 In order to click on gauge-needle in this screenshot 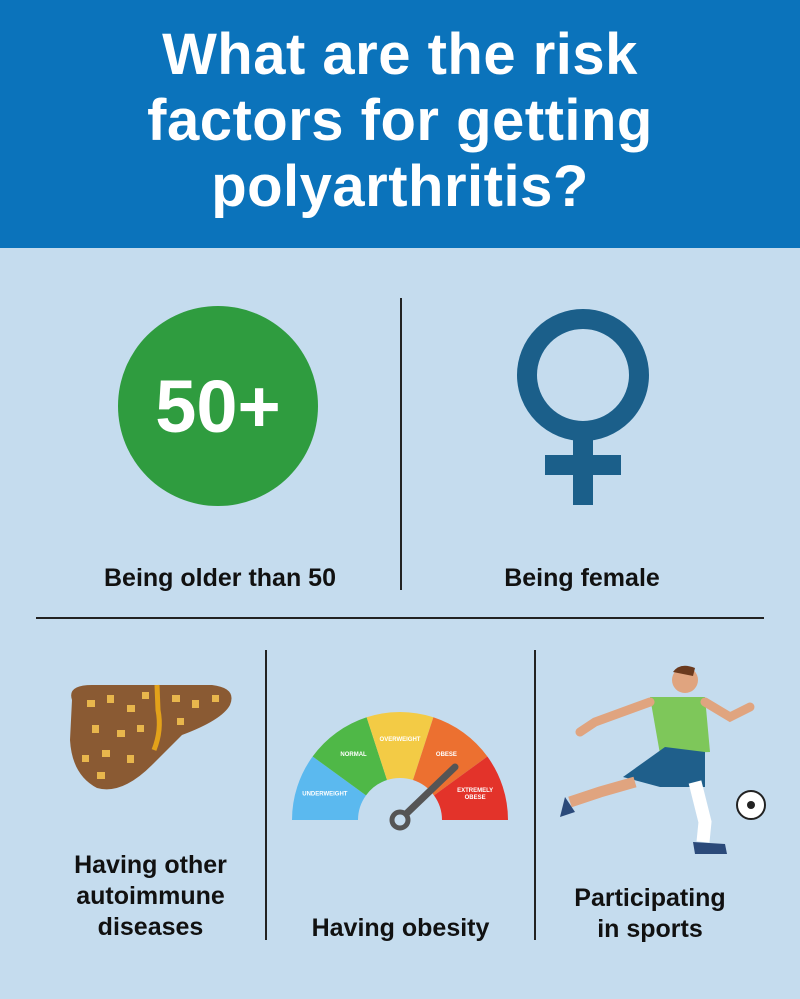, I will do `click(430, 790)`.